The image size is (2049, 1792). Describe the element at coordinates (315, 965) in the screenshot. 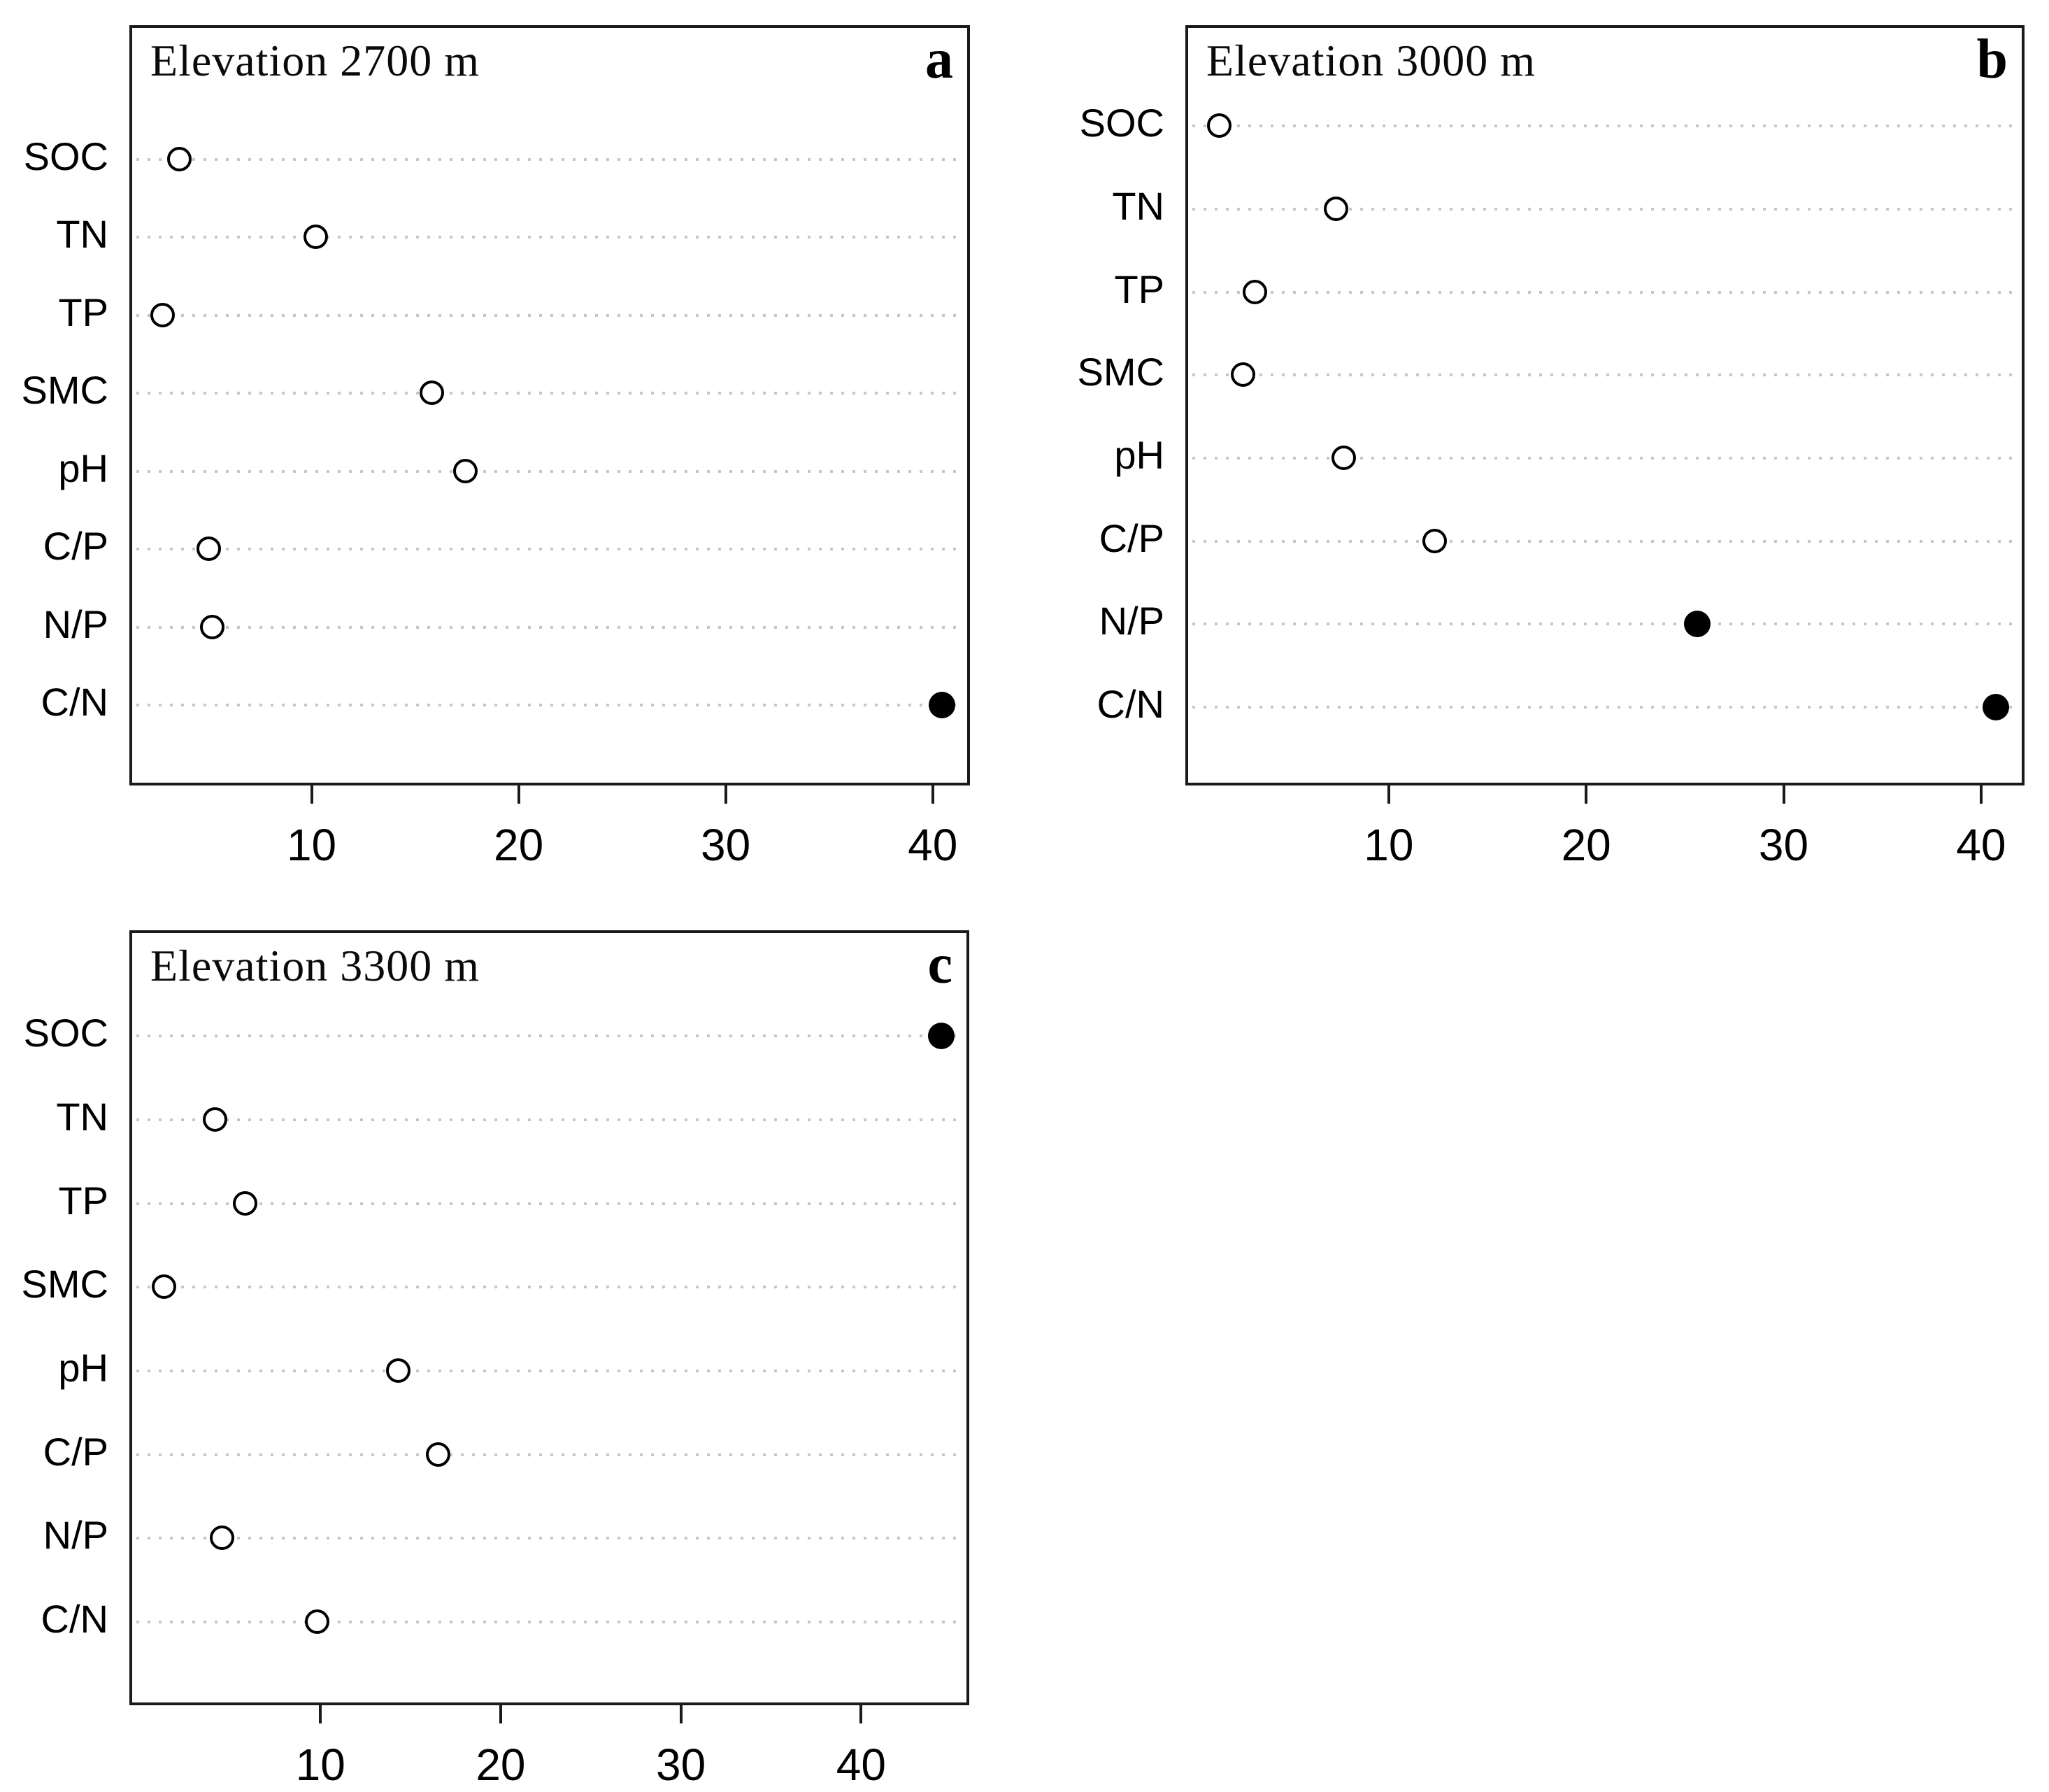

I see `panel-title-c: Elevation 3300 m` at that location.